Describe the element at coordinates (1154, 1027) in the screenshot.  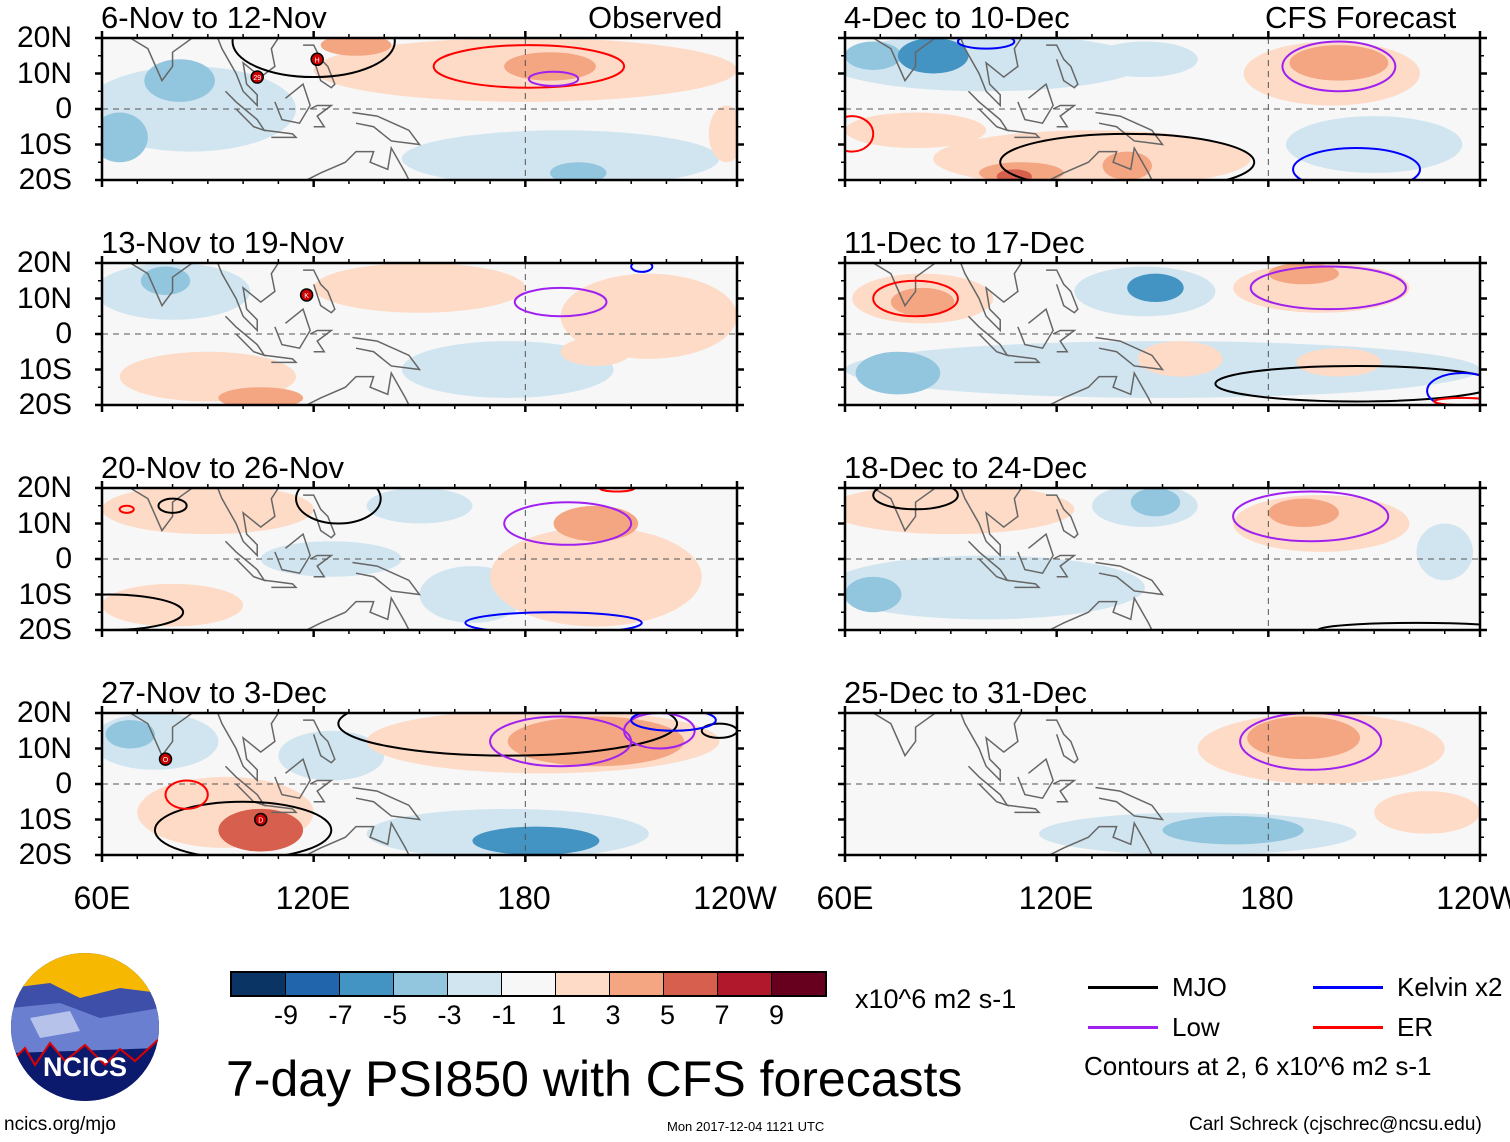
I see `legend-low: Low` at that location.